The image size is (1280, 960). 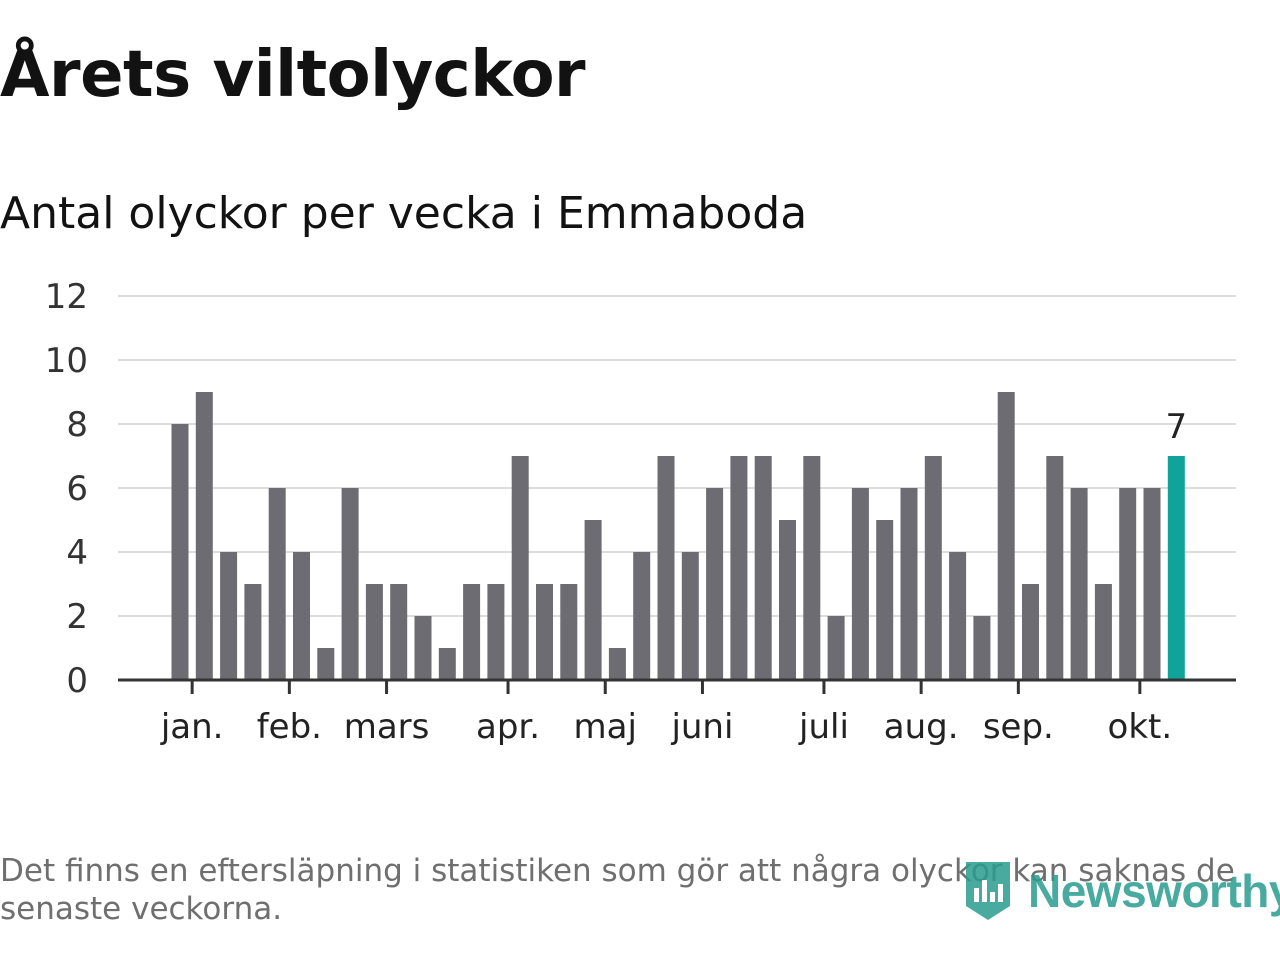 I want to click on x-tick-label: aug., so click(x=921, y=727).